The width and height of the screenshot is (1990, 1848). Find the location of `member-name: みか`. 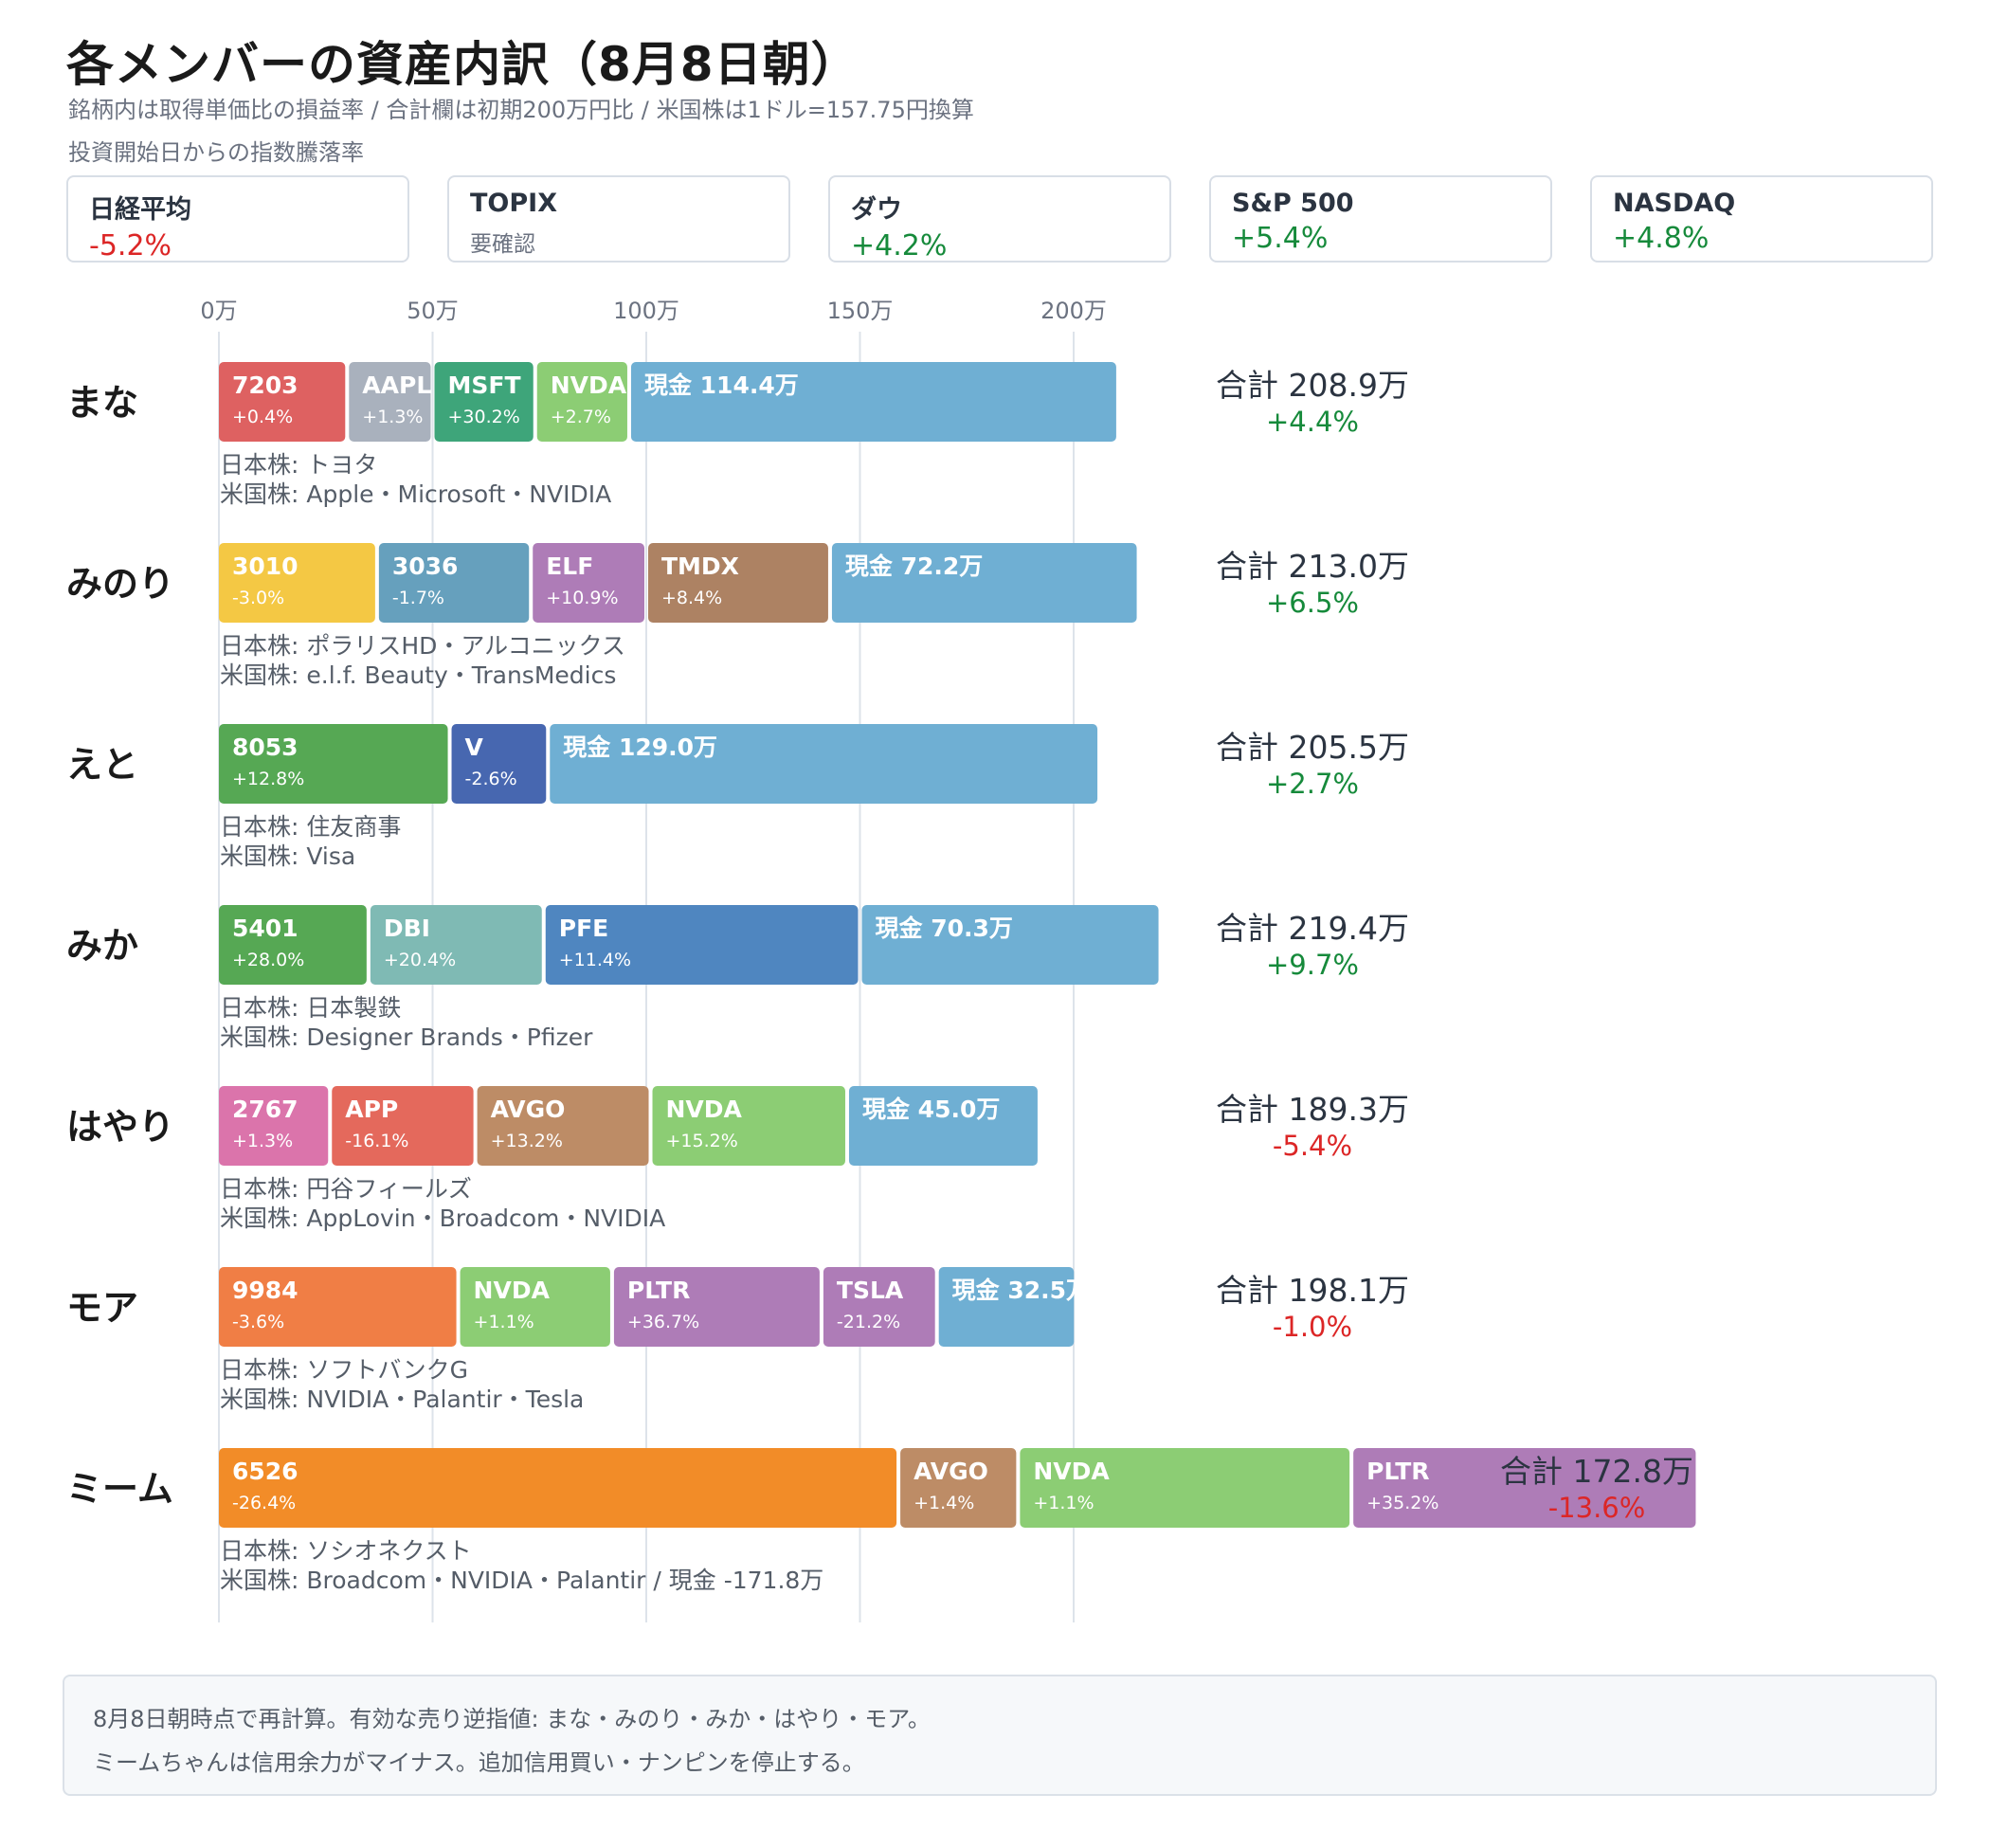

member-name: みか is located at coordinates (102, 946).